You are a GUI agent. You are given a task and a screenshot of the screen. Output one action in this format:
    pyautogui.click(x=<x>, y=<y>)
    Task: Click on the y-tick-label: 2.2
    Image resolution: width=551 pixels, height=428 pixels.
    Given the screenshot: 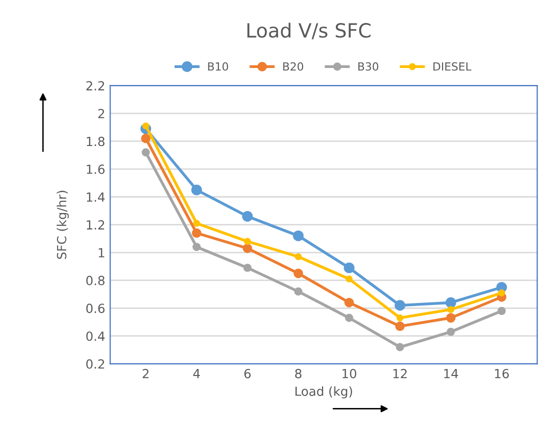 What is the action you would take?
    pyautogui.click(x=95, y=85)
    